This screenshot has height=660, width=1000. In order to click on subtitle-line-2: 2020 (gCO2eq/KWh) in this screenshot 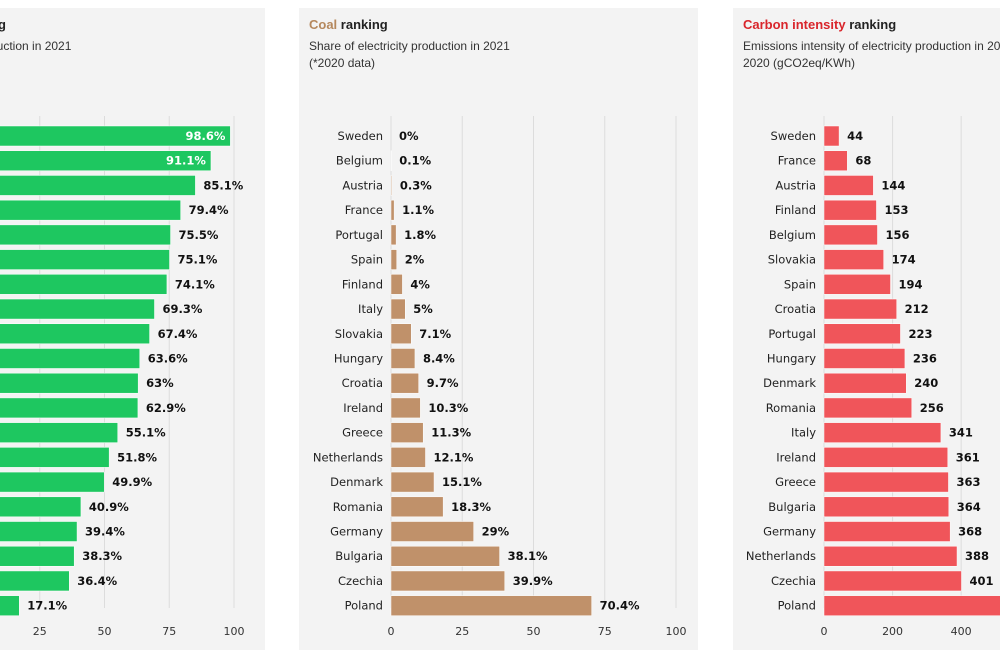, I will do `click(799, 63)`.